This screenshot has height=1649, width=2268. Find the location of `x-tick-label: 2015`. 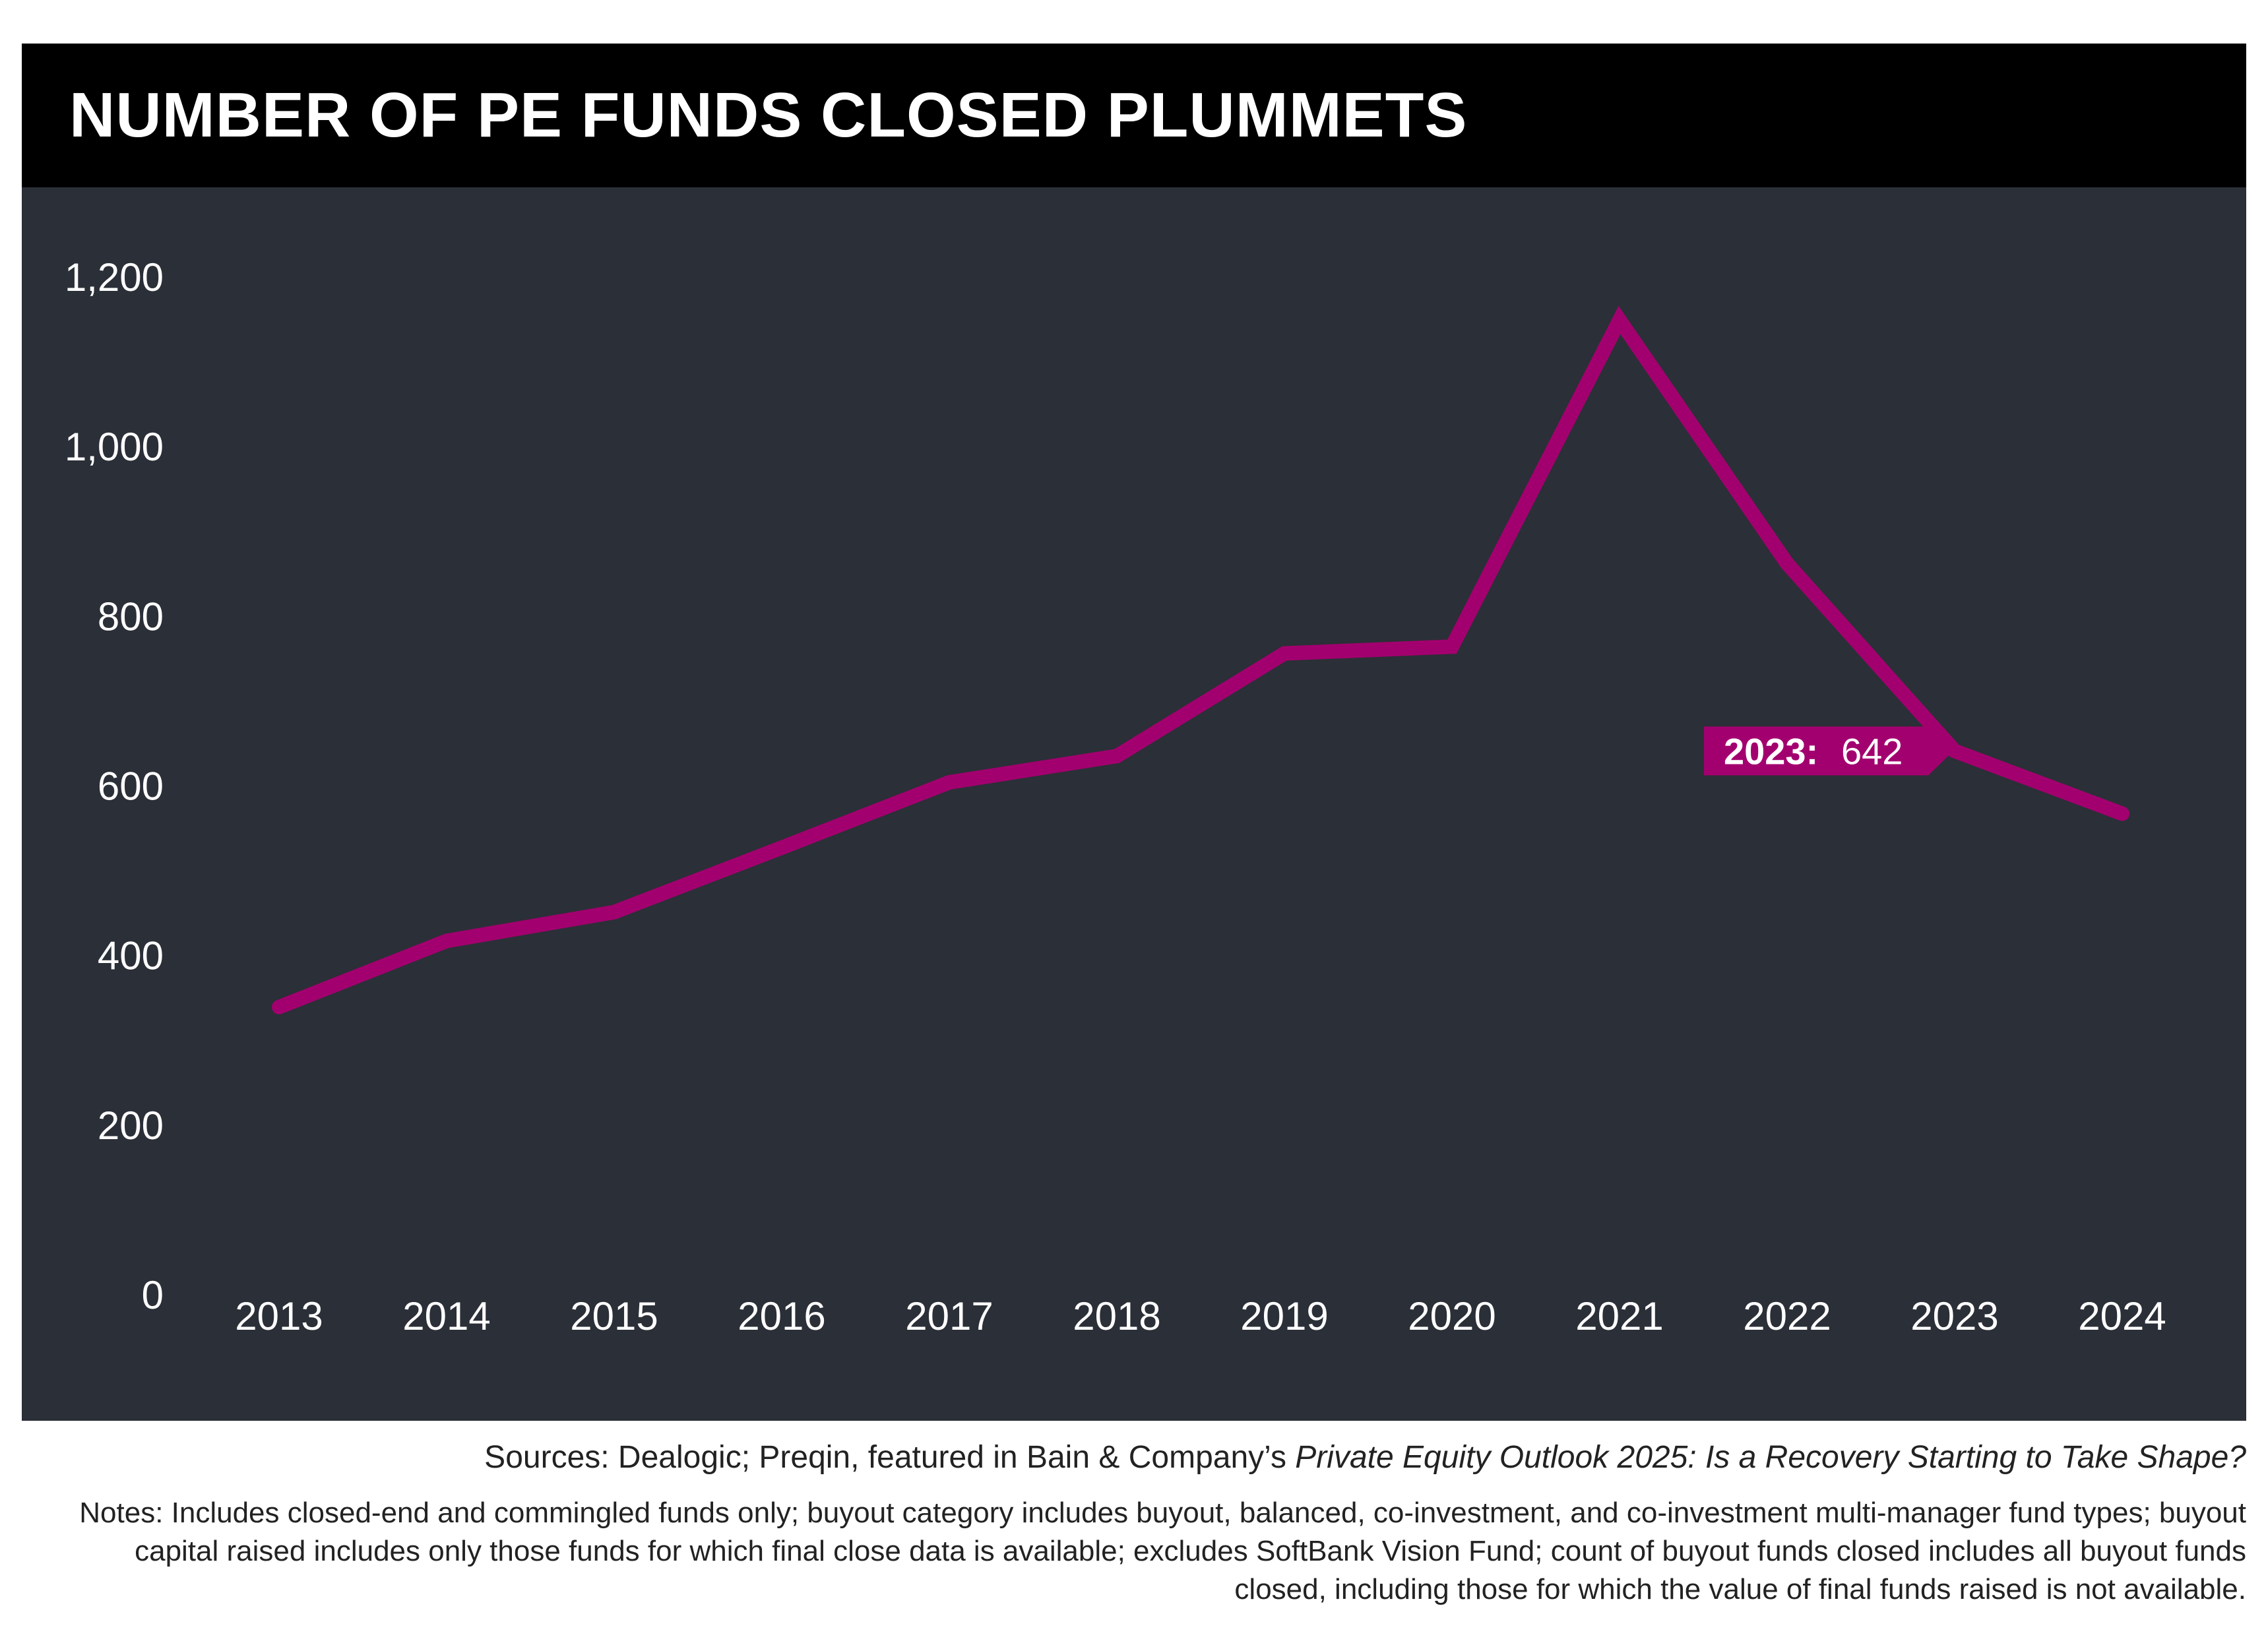

x-tick-label: 2015 is located at coordinates (614, 1316).